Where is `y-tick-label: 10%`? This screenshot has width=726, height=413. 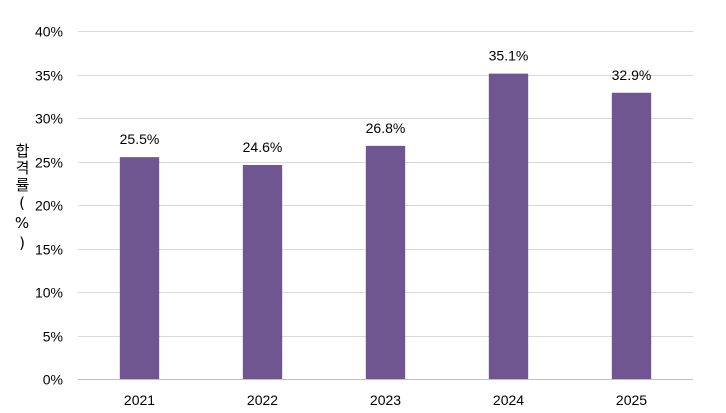
y-tick-label: 10% is located at coordinates (49, 293).